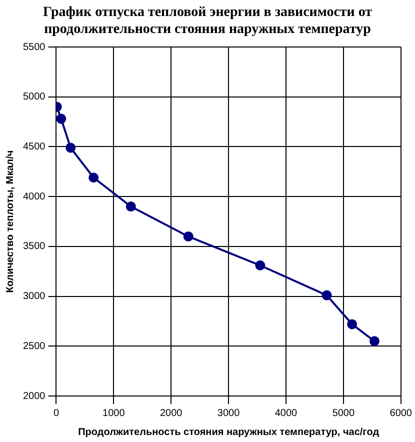 This screenshot has width=415, height=442. What do you see at coordinates (34, 97) in the screenshot?
I see `y-tick-label: 5000` at bounding box center [34, 97].